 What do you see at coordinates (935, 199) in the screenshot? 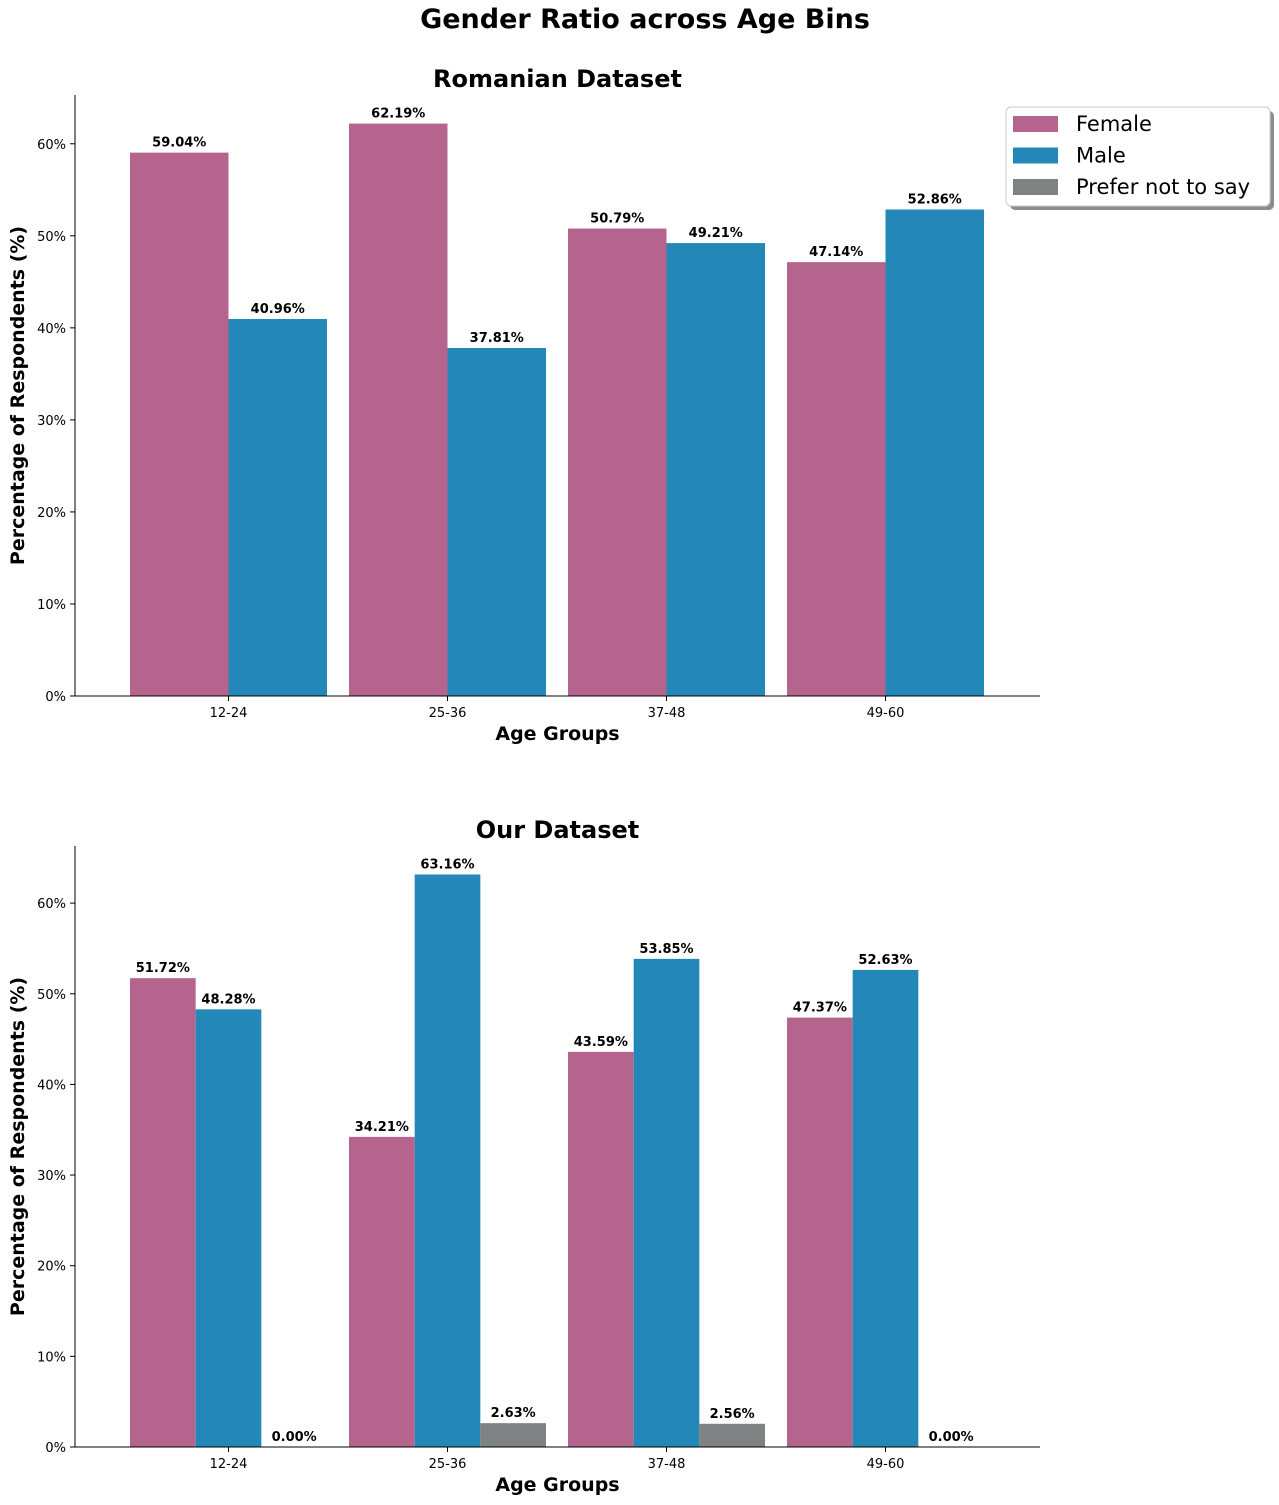
I see `chart1-data-label: 52.86%` at bounding box center [935, 199].